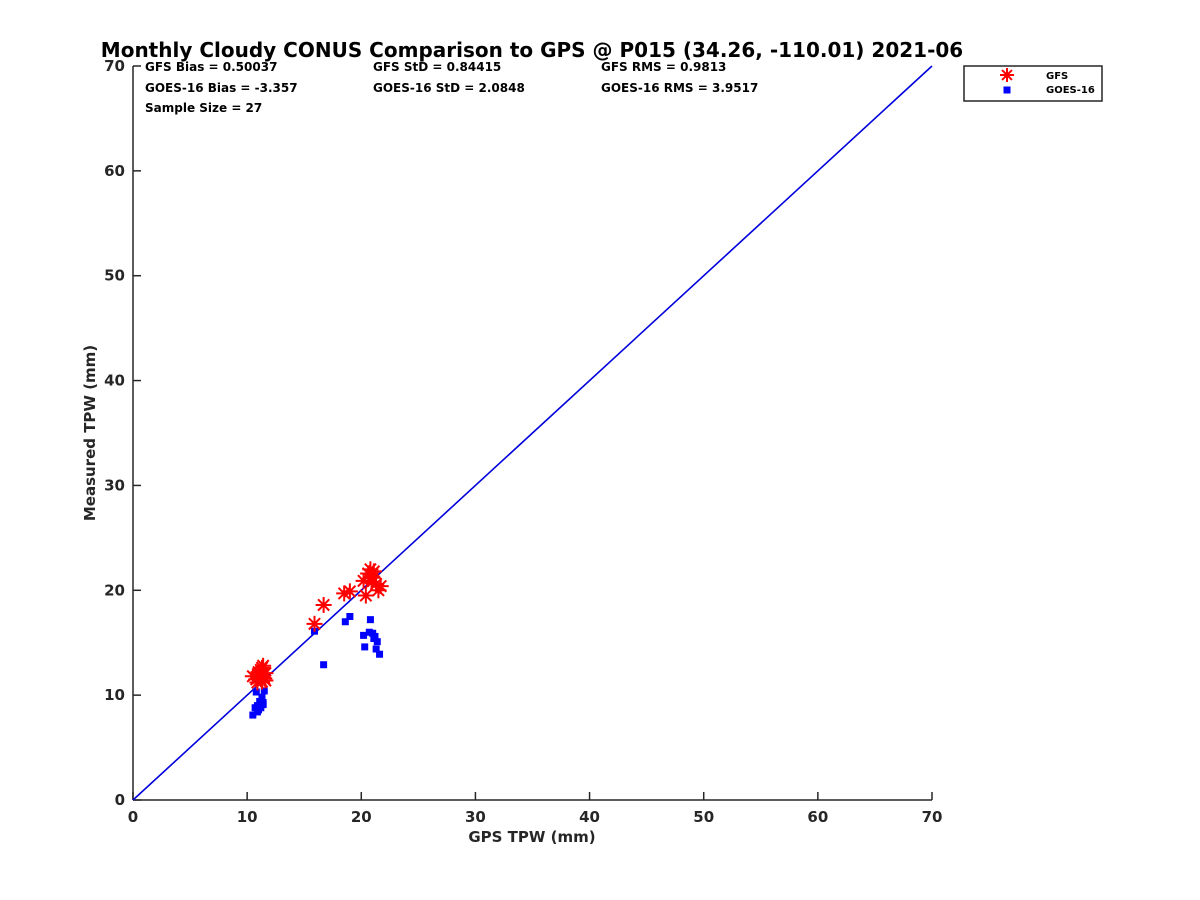 This screenshot has width=1200, height=900. What do you see at coordinates (203, 108) in the screenshot?
I see `stat-sample-size: Sample Size = 27` at bounding box center [203, 108].